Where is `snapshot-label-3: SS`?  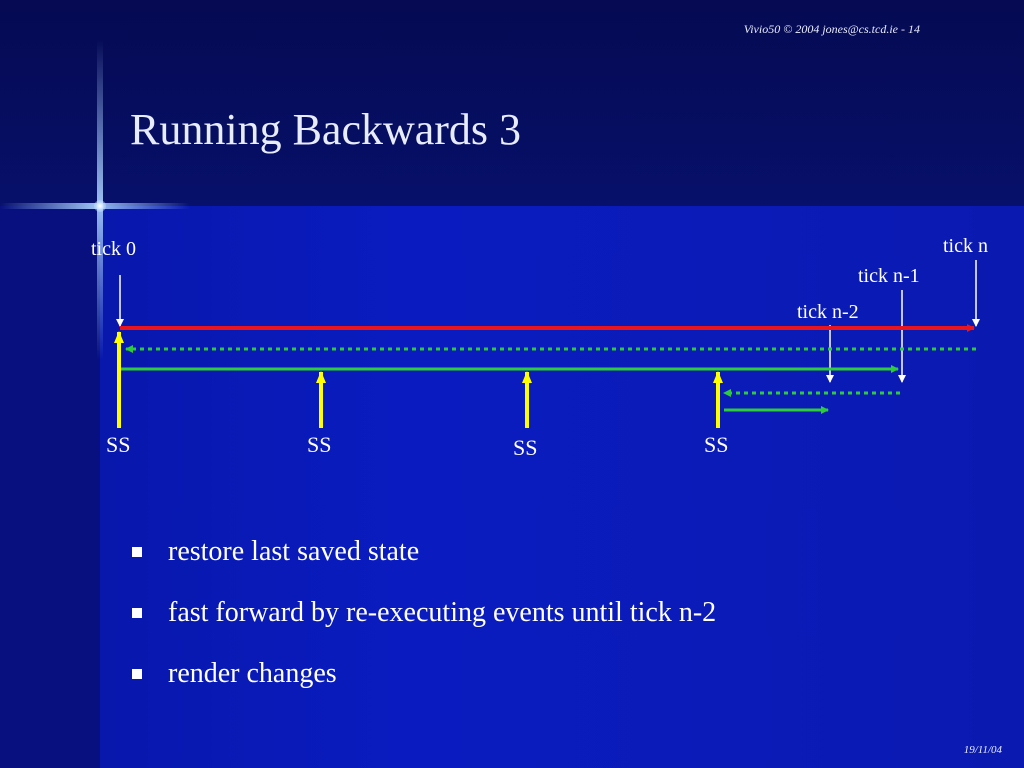 snapshot-label-3: SS is located at coordinates (525, 447).